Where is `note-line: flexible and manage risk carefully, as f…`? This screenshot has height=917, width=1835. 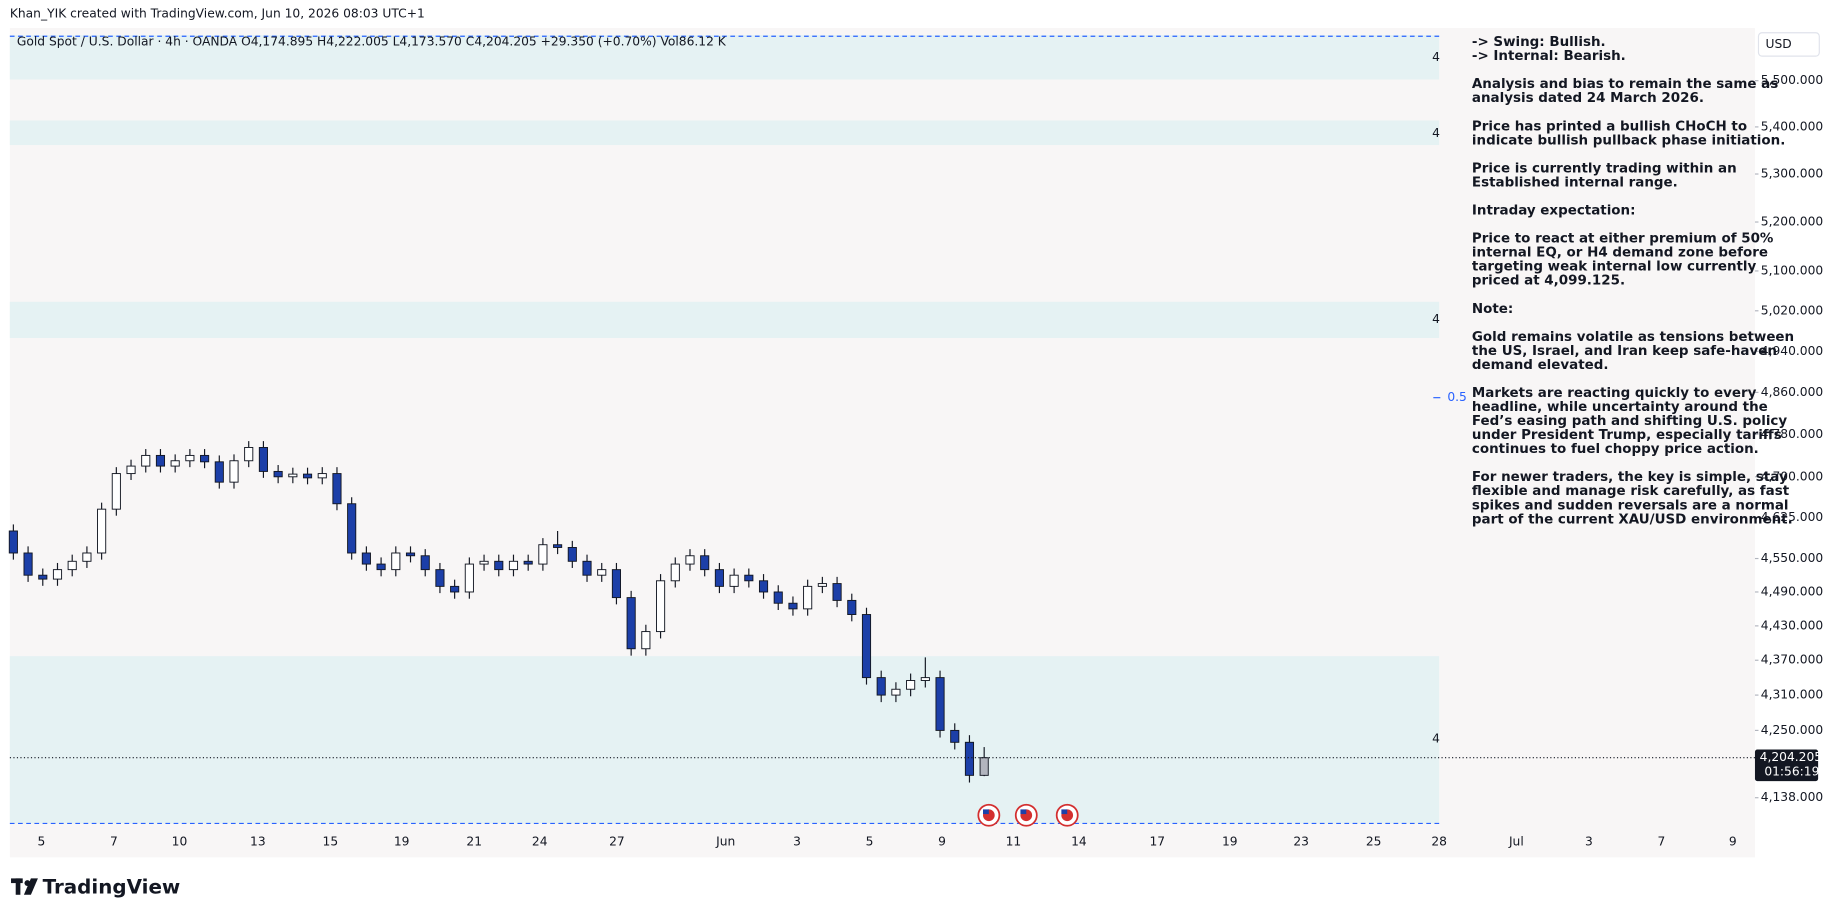
note-line: flexible and manage risk carefully, as f… is located at coordinates (1631, 491).